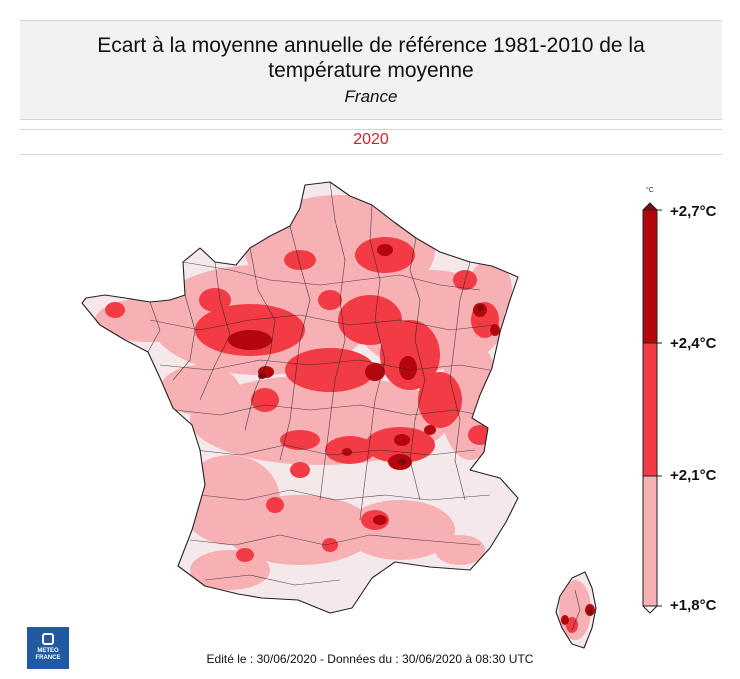 This screenshot has width=740, height=679. What do you see at coordinates (650, 276) in the screenshot?
I see `legend-swatch-max` at bounding box center [650, 276].